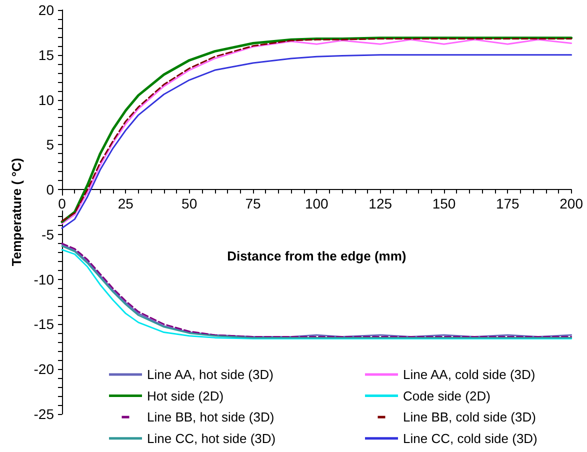 The width and height of the screenshot is (587, 452). Describe the element at coordinates (469, 417) in the screenshot. I see `legend-label: Line BB, cold side (3D)` at that location.